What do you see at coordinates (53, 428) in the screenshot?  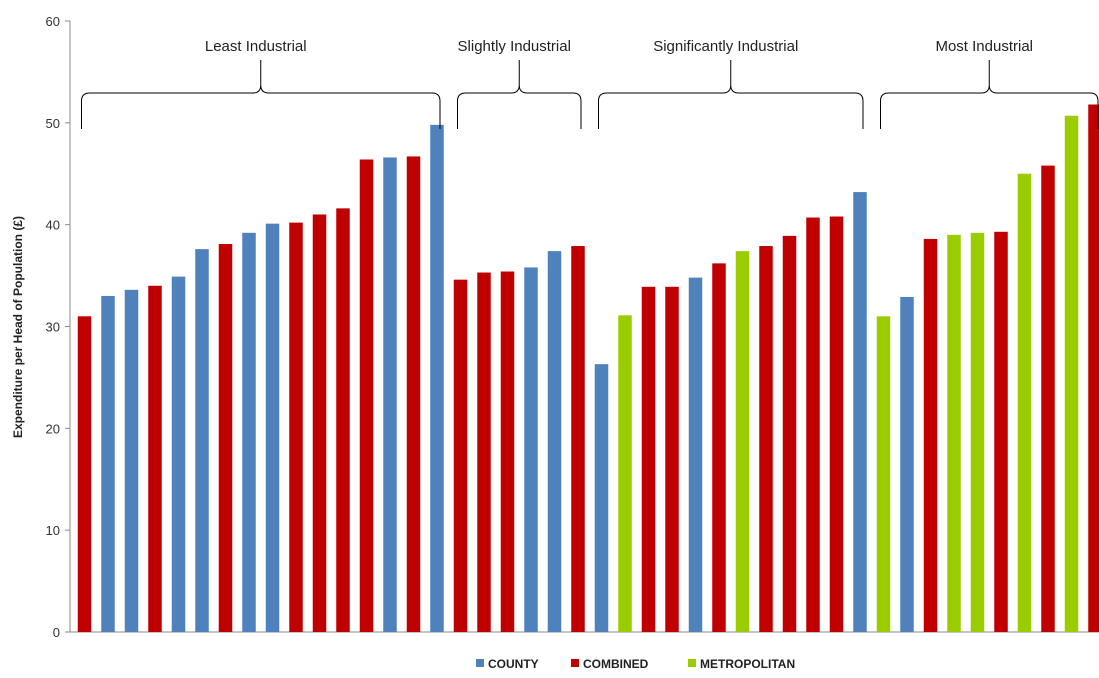 I see `y-tick-label: 20` at bounding box center [53, 428].